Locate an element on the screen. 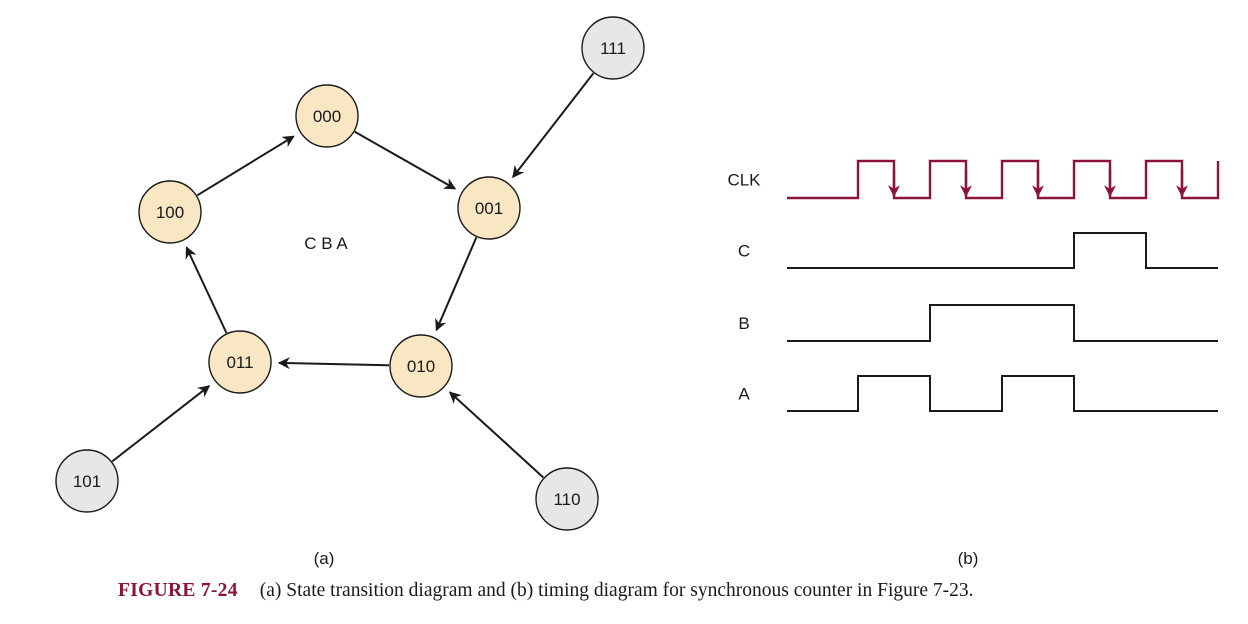  unused-state-101: 101 is located at coordinates (87, 481).